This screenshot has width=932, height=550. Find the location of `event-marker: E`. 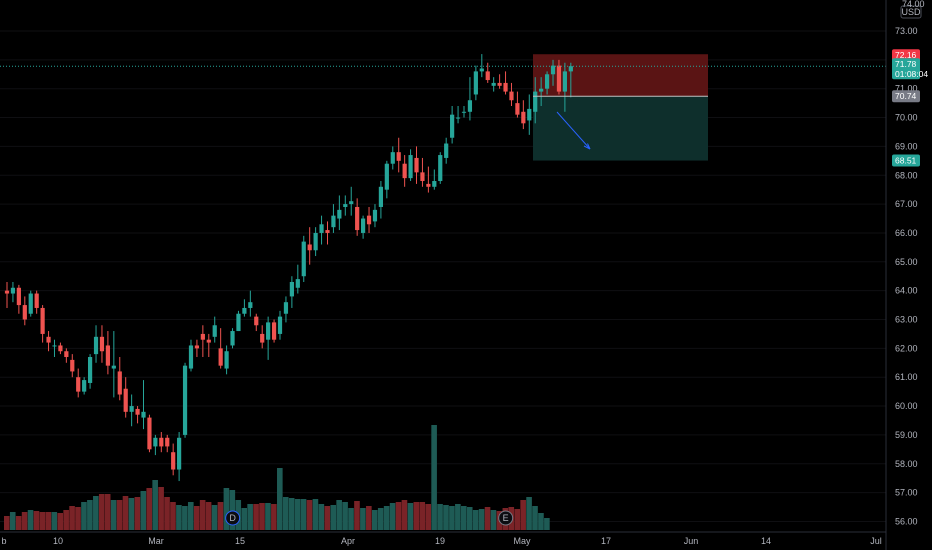

event-marker: E is located at coordinates (506, 518).